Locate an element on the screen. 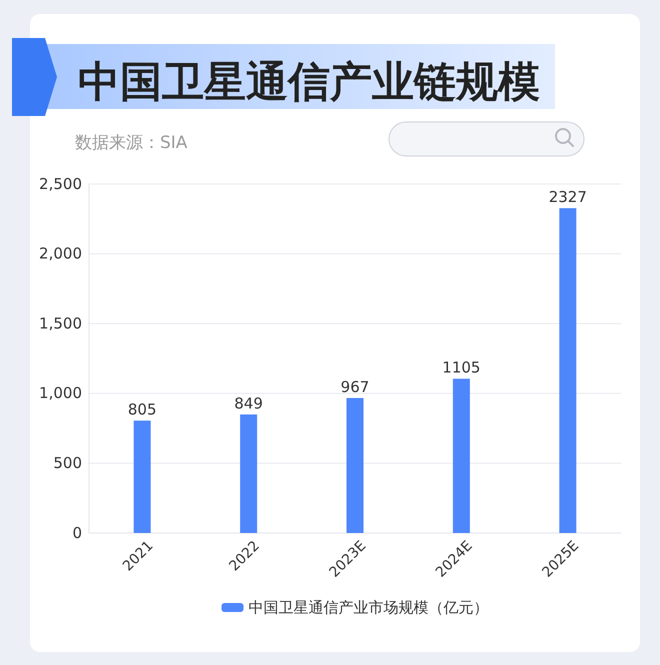 This screenshot has height=665, width=660. source-note: 数据来源：SIA is located at coordinates (131, 143).